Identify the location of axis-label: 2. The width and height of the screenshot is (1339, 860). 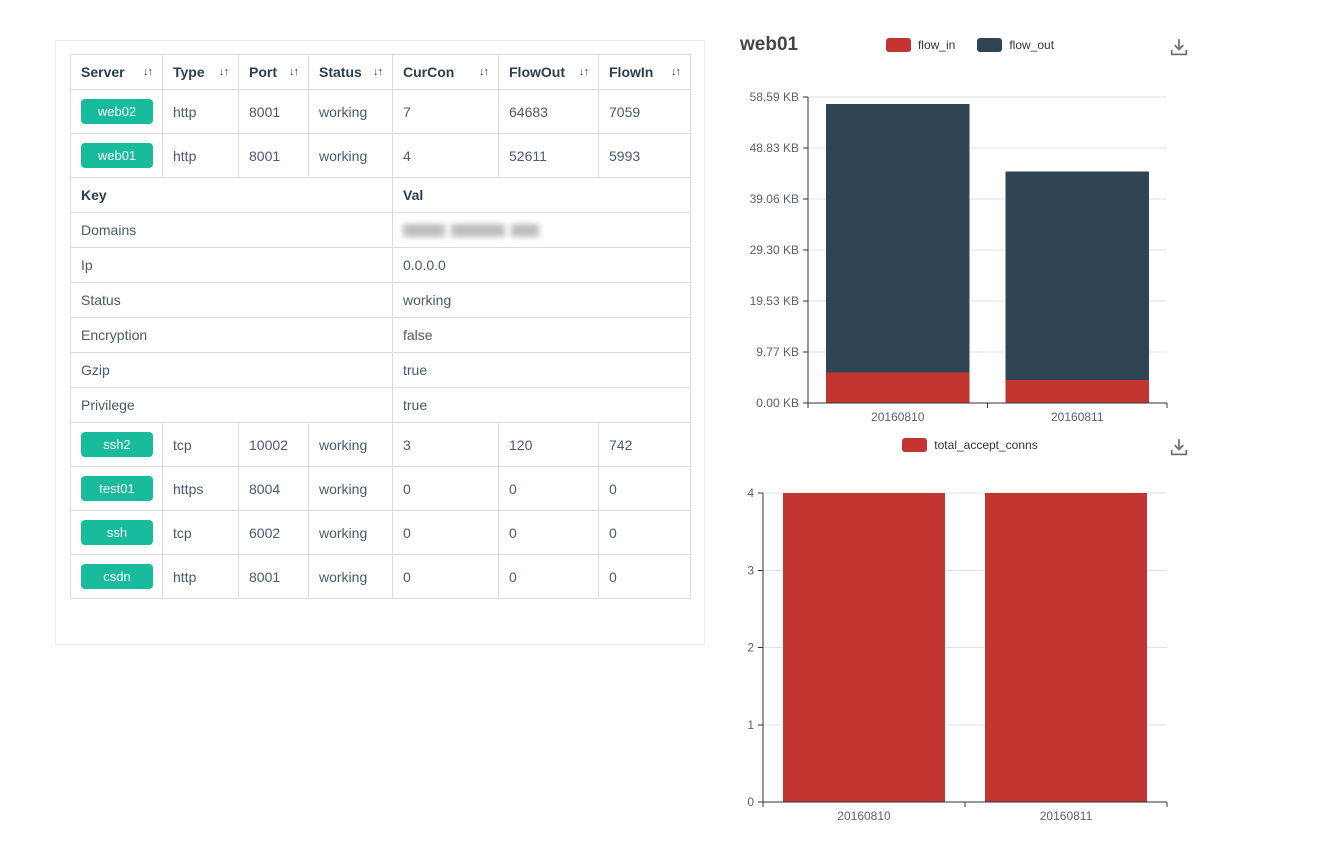
(750, 648).